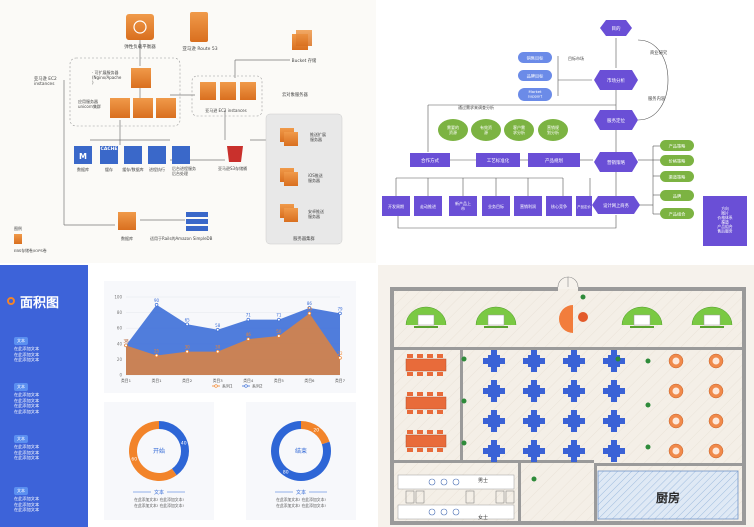  Describe the element at coordinates (301, 499) in the screenshot. I see `donut-caption-line: 在此添加文本! 在此添加文本!` at that location.